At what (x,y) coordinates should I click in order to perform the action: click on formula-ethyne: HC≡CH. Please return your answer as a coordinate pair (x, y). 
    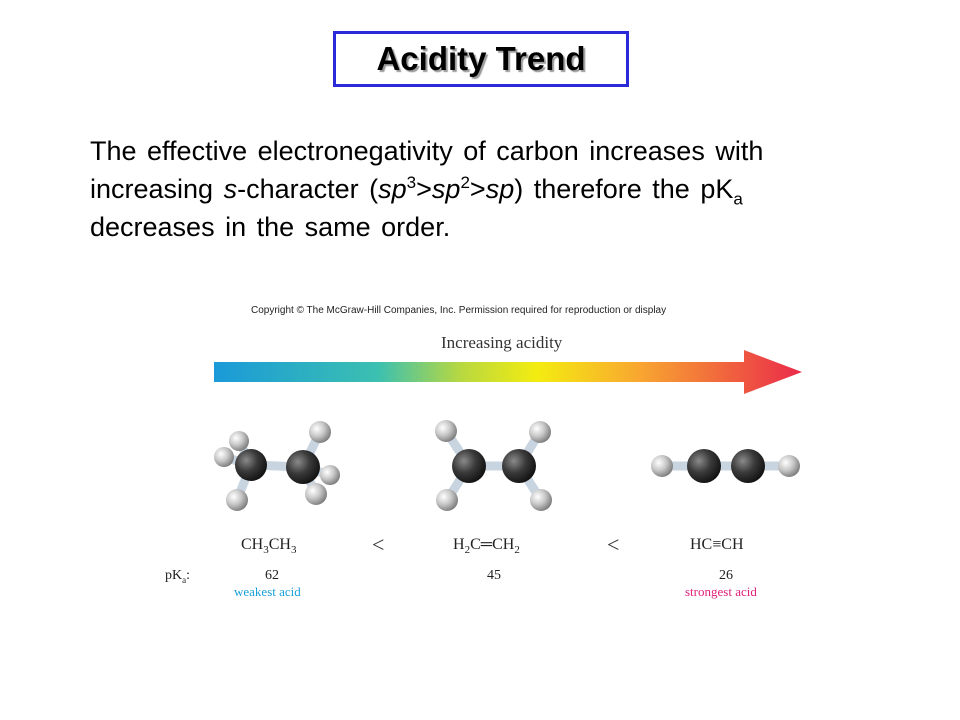
    Looking at the image, I should click on (717, 544).